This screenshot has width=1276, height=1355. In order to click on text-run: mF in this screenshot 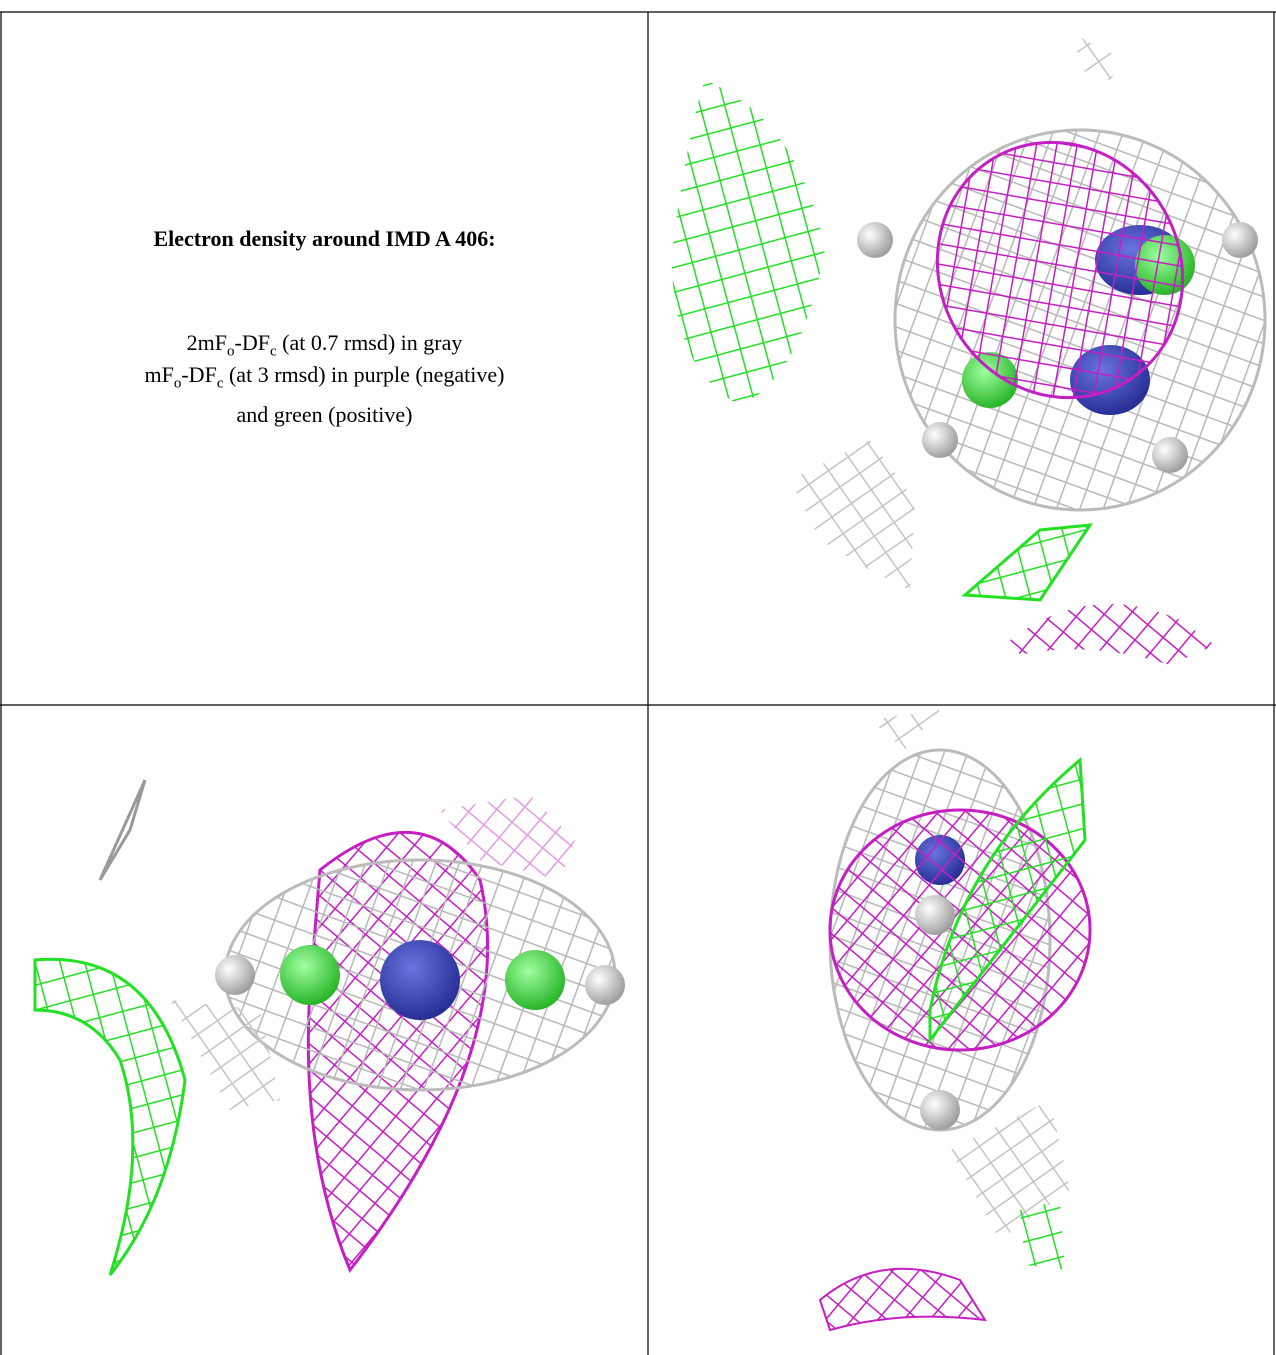, I will do `click(159, 374)`.